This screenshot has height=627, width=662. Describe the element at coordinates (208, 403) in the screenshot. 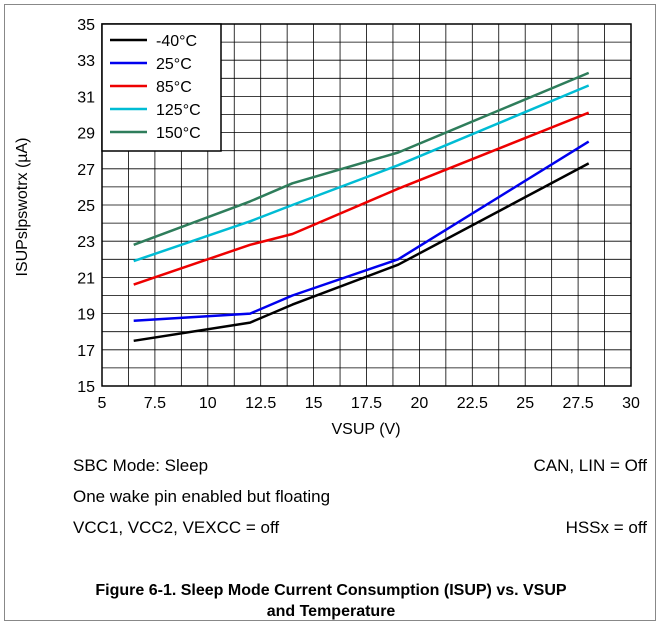

I see `x-tick-label: 10` at that location.